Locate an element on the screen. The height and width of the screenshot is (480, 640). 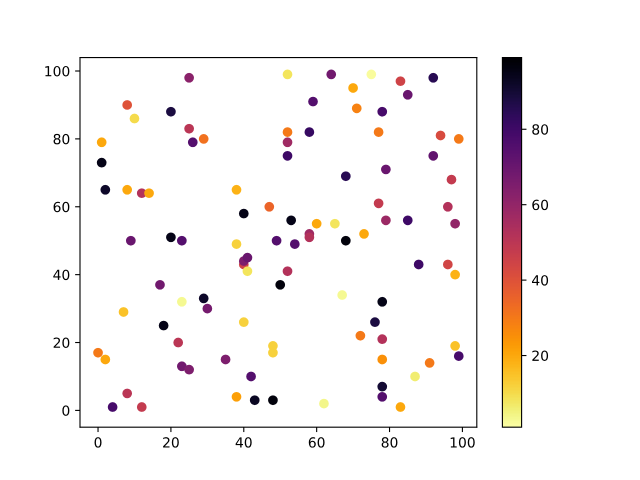
color-bar-label: 40 is located at coordinates (540, 280).